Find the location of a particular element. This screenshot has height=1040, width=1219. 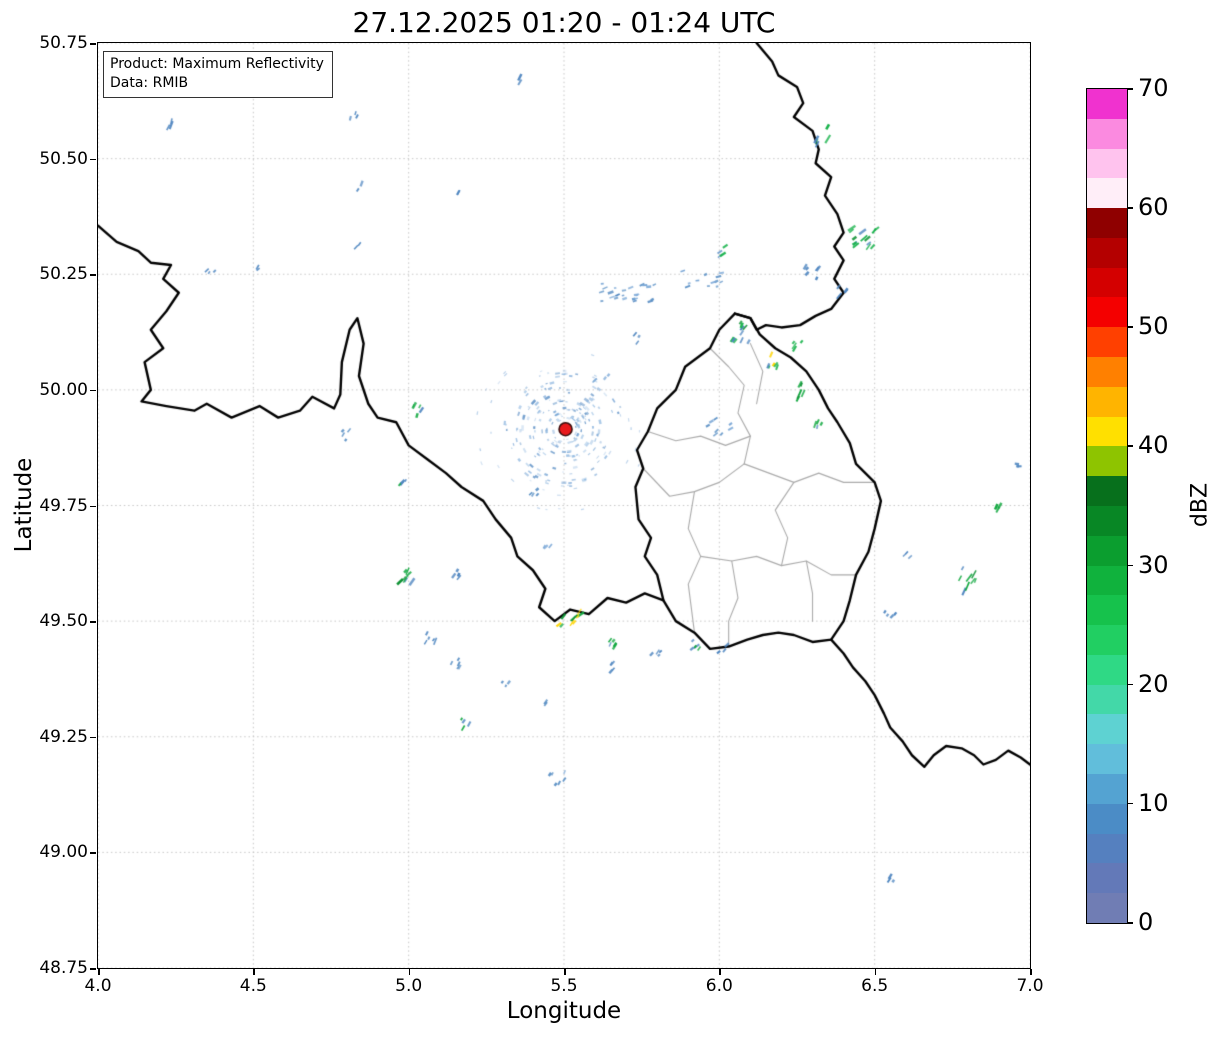

colorbar-tick-label: 40 is located at coordinates (1153, 445).